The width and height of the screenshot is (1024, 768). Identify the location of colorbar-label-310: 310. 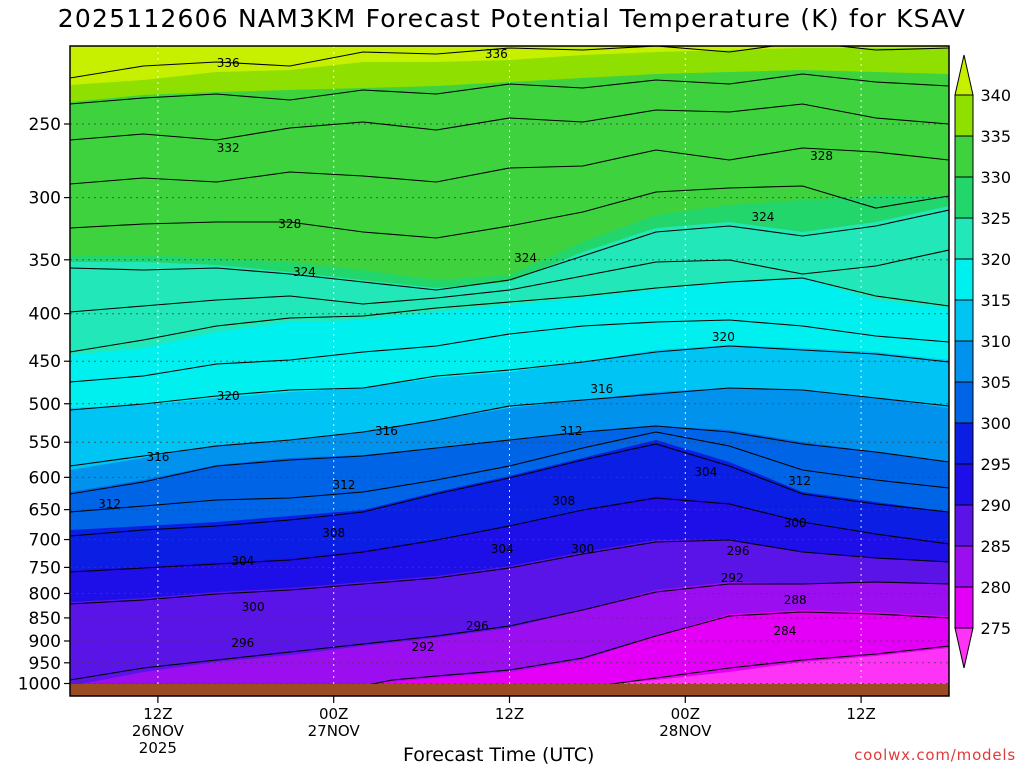
(995, 341).